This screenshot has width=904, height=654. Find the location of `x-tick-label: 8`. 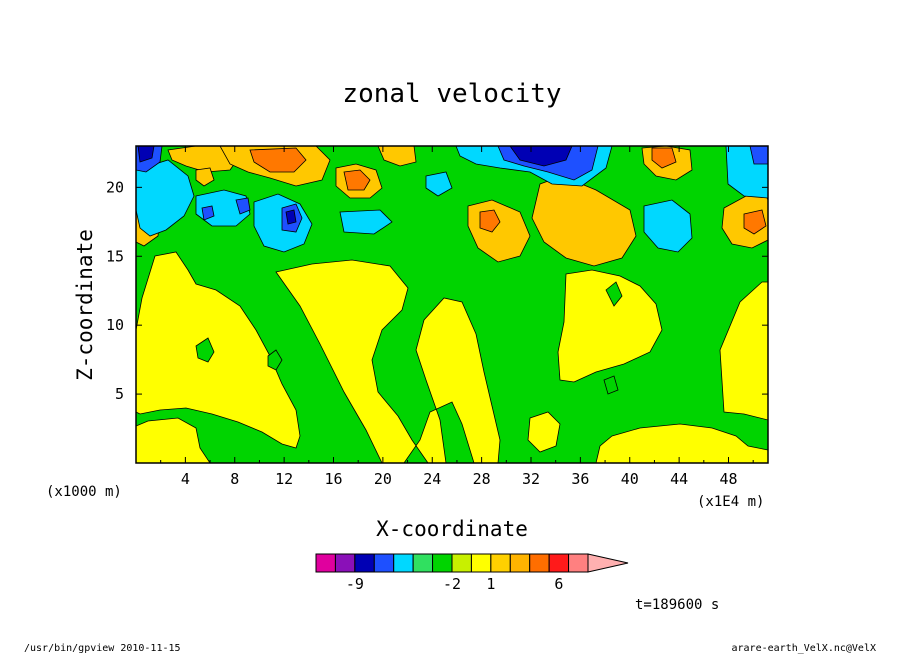

x-tick-label: 8 is located at coordinates (234, 479).